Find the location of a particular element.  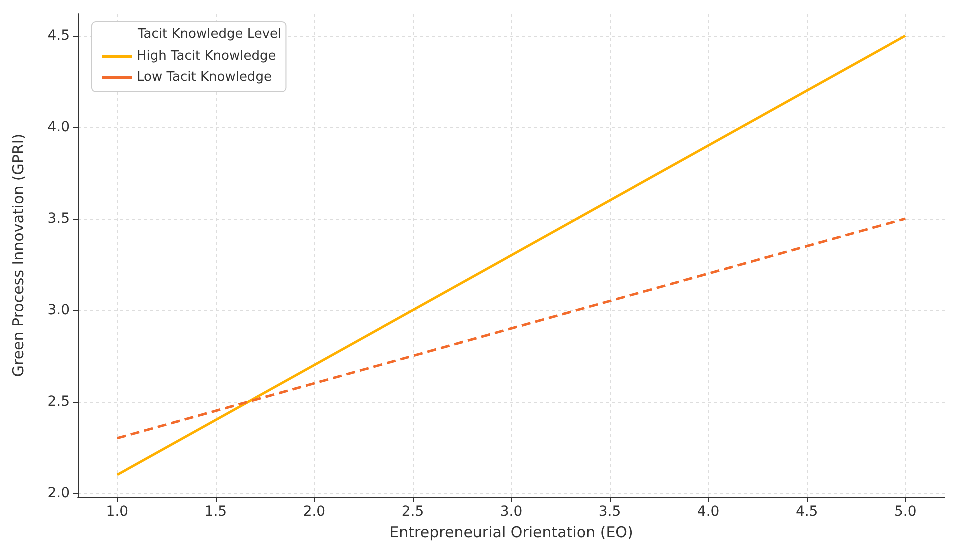

y-tick-label: 3.0 is located at coordinates (59, 310).